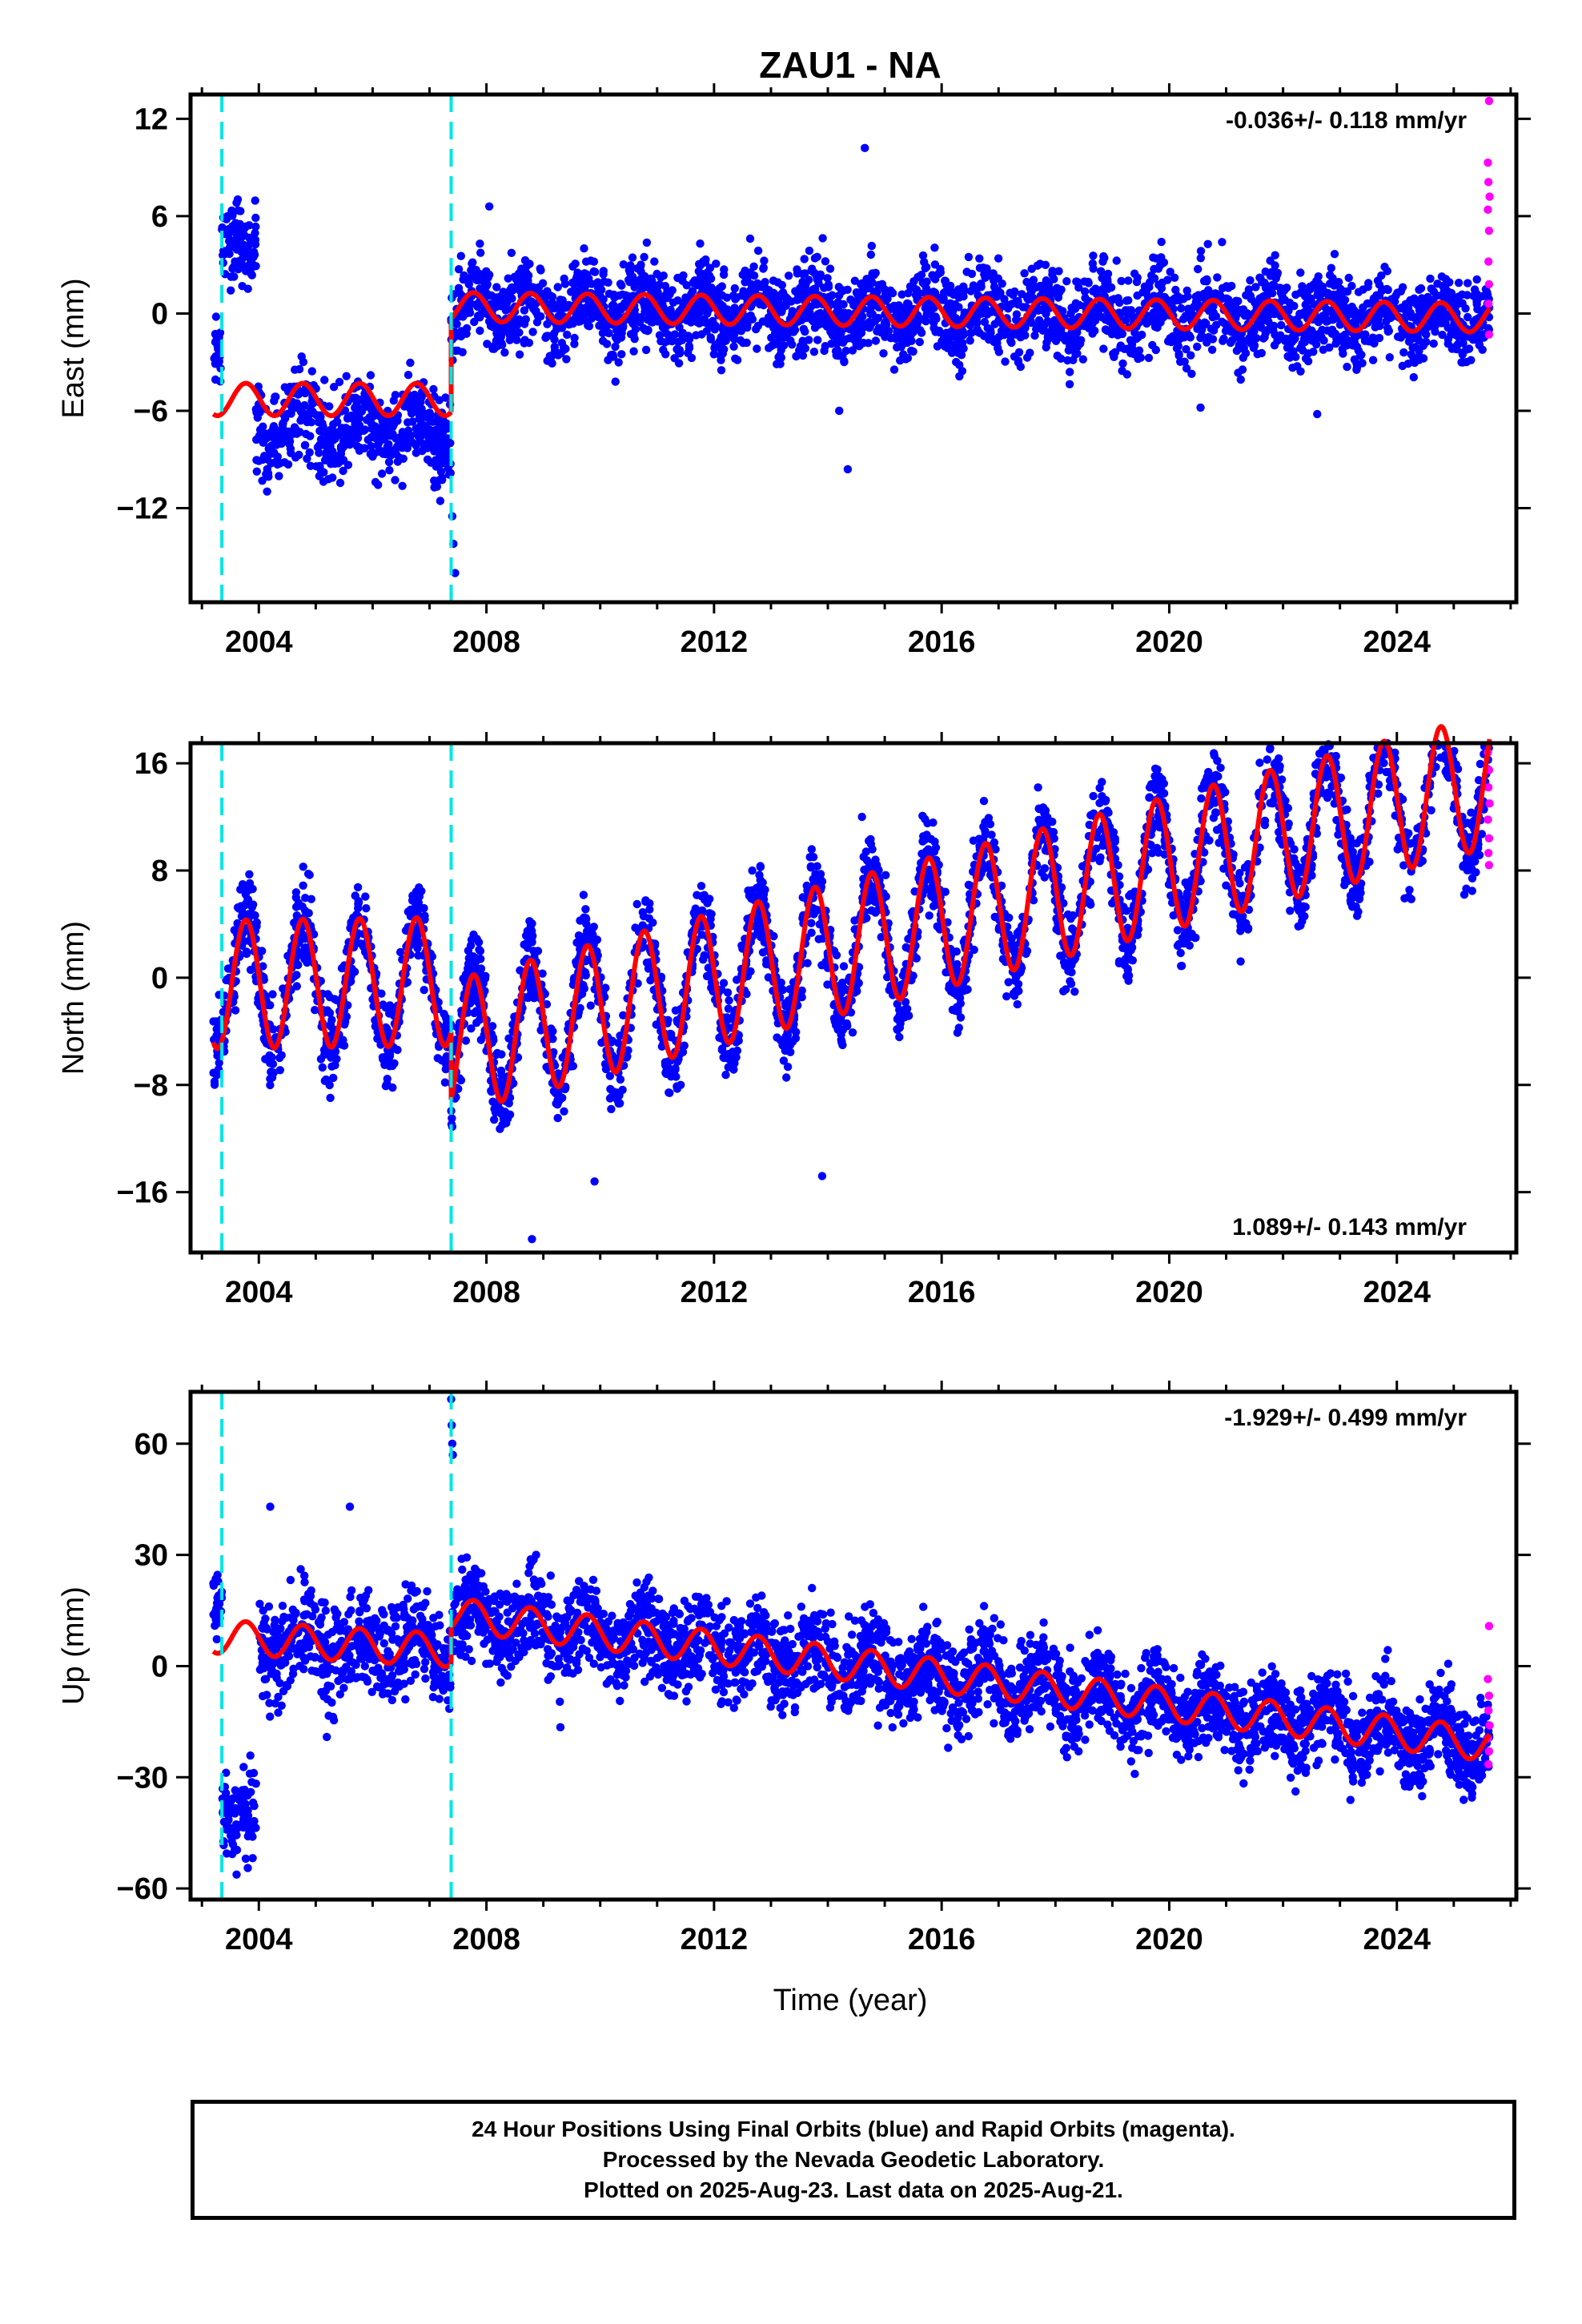 This screenshot has height=2324, width=1582. What do you see at coordinates (259, 642) in the screenshot?
I see `x-tick-label: 2004` at bounding box center [259, 642].